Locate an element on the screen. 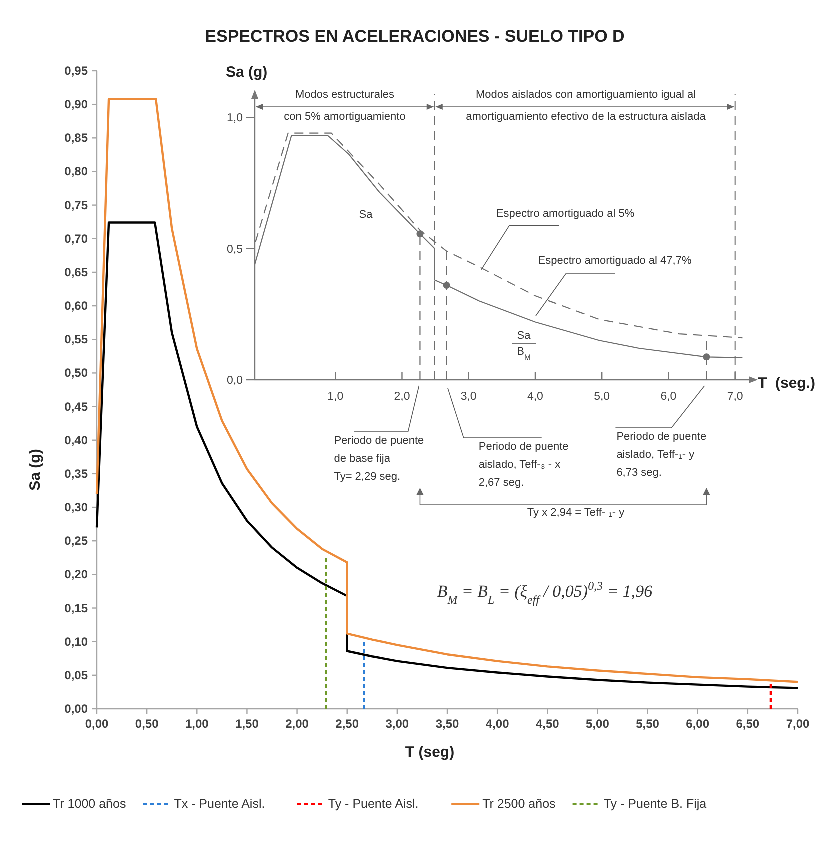  y-tick-label: 0,40 is located at coordinates (76, 440).